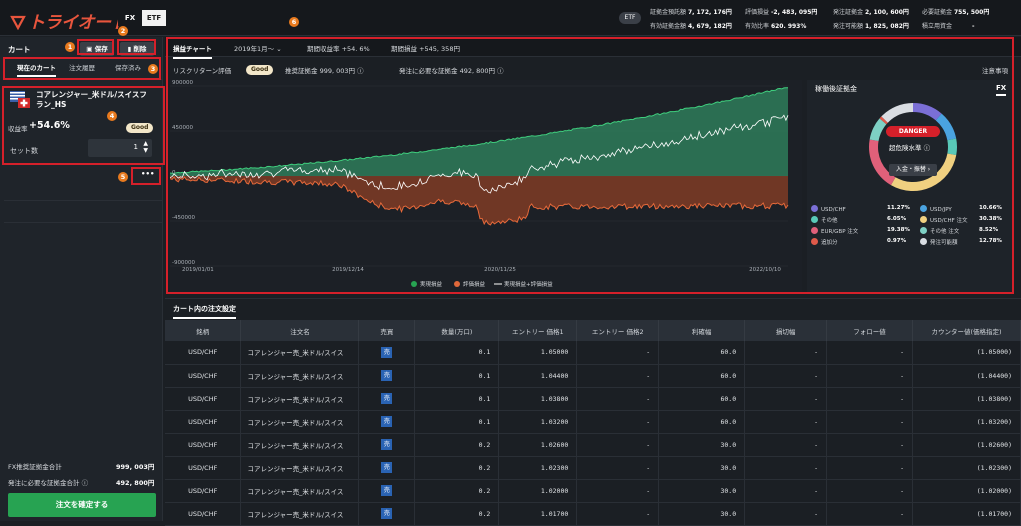 The width and height of the screenshot is (1021, 526). What do you see at coordinates (192, 51) in the screenshot?
I see `tab-pl-chart: 損益チャート` at bounding box center [192, 51].